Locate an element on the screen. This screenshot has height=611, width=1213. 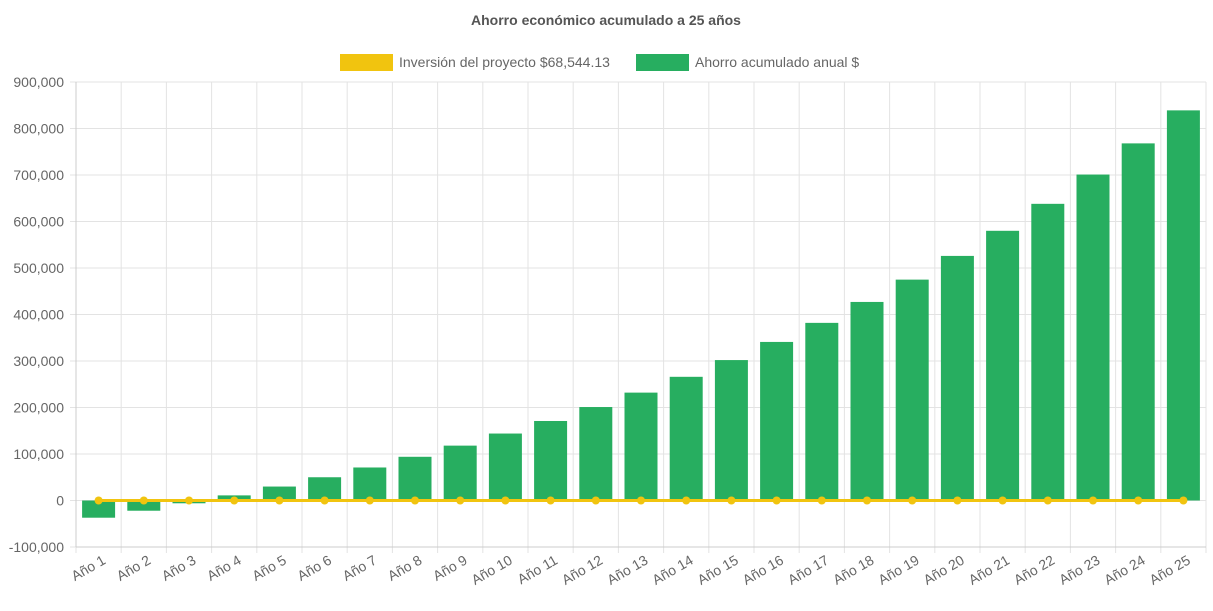
chart-title: Ahorro económico acumulado a 25 años is located at coordinates (606, 20).